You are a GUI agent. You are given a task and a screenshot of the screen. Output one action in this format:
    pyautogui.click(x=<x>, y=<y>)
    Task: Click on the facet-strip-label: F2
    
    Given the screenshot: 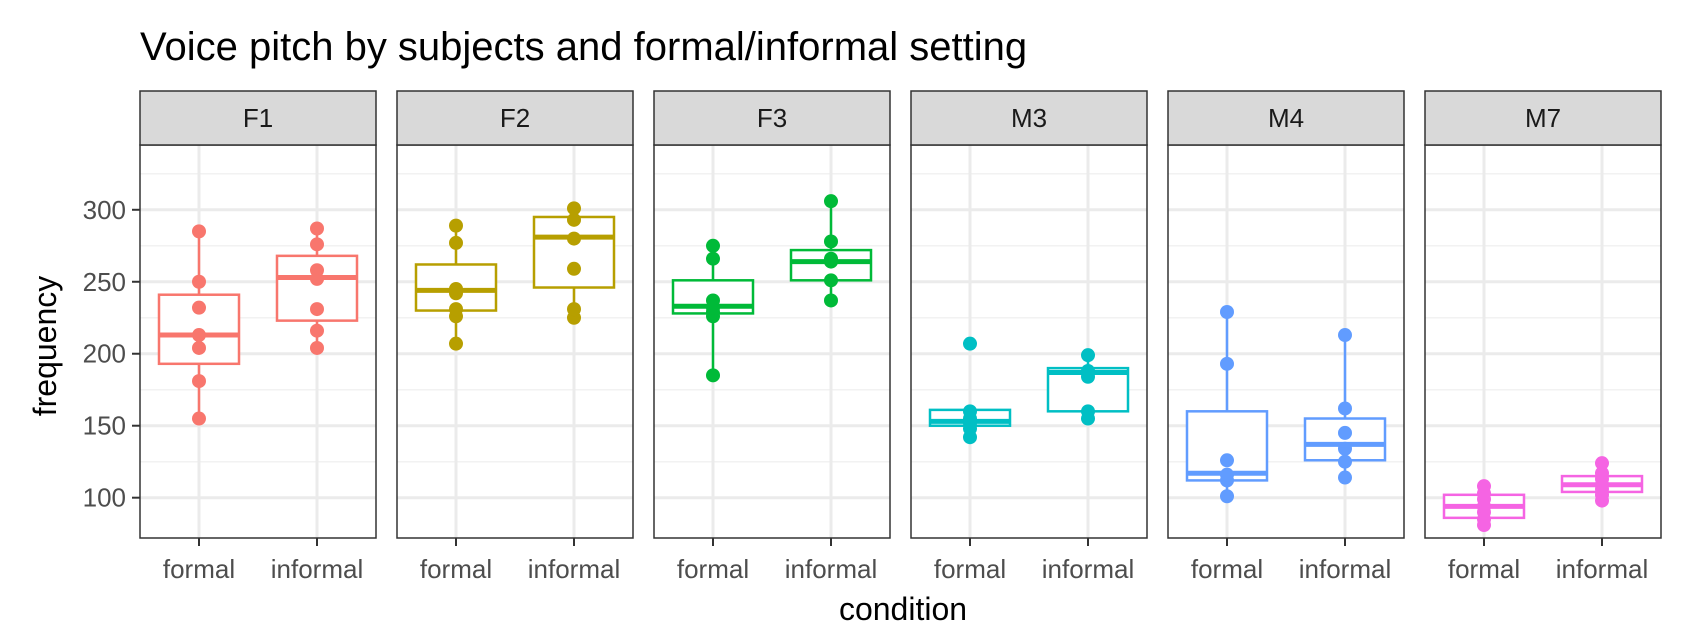 What is the action you would take?
    pyautogui.click(x=515, y=118)
    